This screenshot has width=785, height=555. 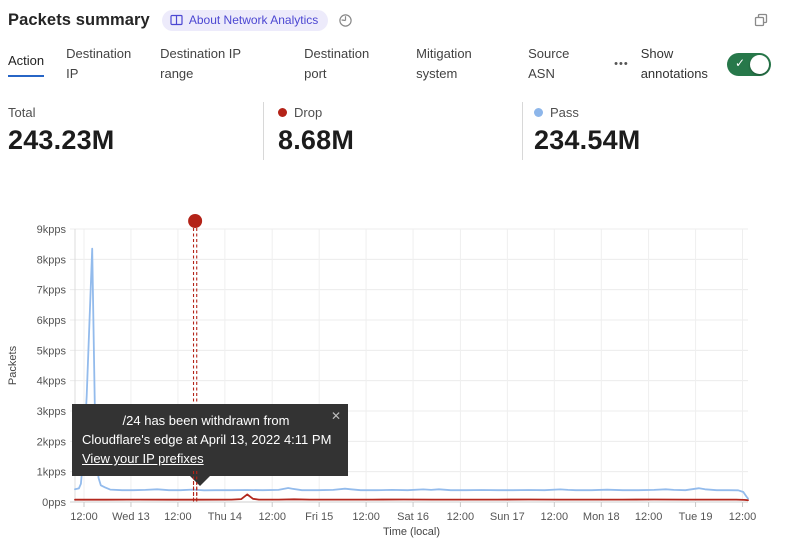 What do you see at coordinates (143, 458) in the screenshot?
I see `view-ip-prefixes-link: View your IP prefixes` at bounding box center [143, 458].